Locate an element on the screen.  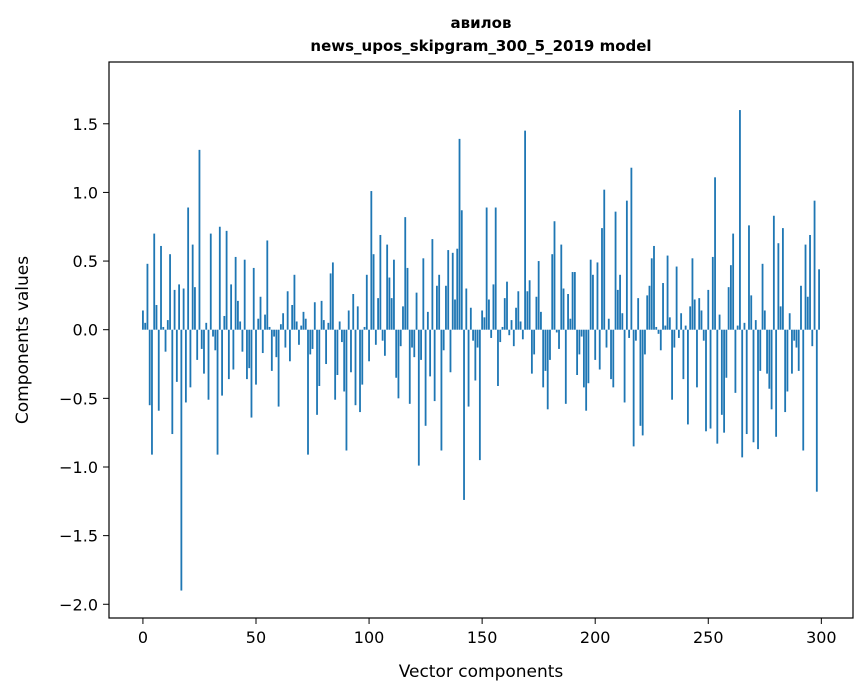
y-tick-label: −1.0 is located at coordinates (78, 467).